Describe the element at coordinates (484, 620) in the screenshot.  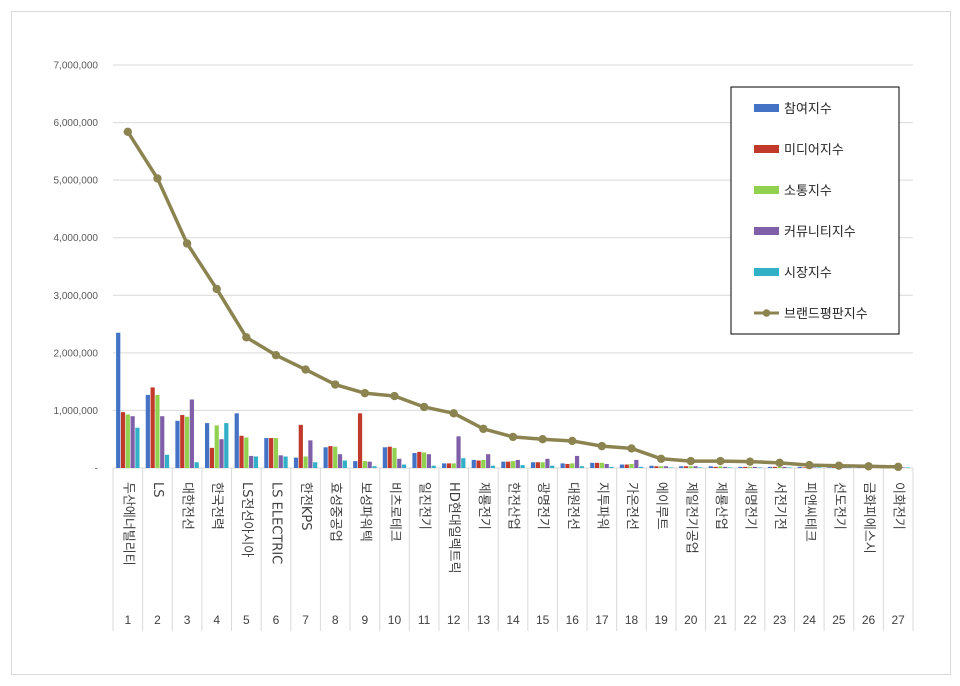
I see `rank-label: 13` at that location.